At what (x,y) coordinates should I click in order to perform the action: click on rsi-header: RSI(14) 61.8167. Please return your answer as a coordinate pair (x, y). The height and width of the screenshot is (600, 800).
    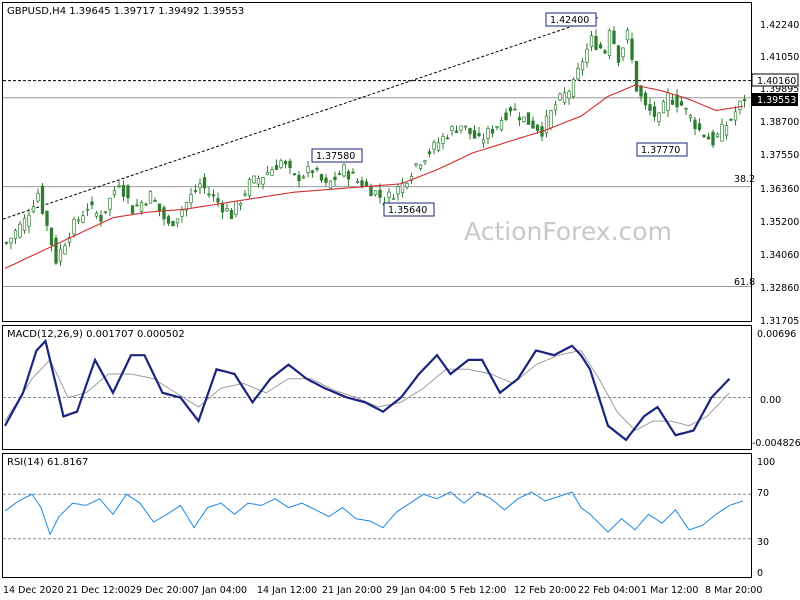
    Looking at the image, I should click on (47, 462).